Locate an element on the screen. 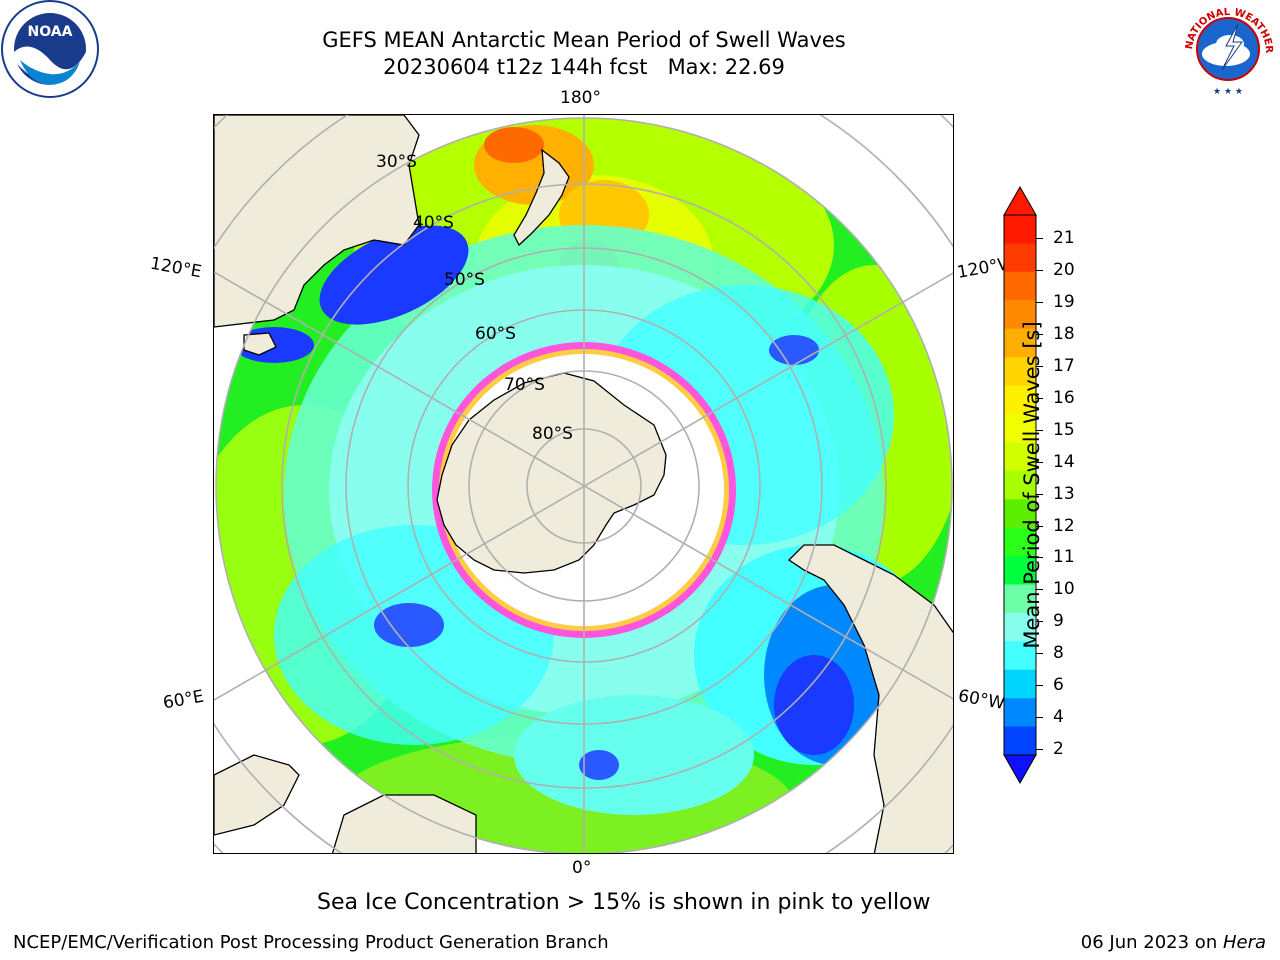 The width and height of the screenshot is (1280, 960). colorbar-tick-label: 12 is located at coordinates (1064, 525).